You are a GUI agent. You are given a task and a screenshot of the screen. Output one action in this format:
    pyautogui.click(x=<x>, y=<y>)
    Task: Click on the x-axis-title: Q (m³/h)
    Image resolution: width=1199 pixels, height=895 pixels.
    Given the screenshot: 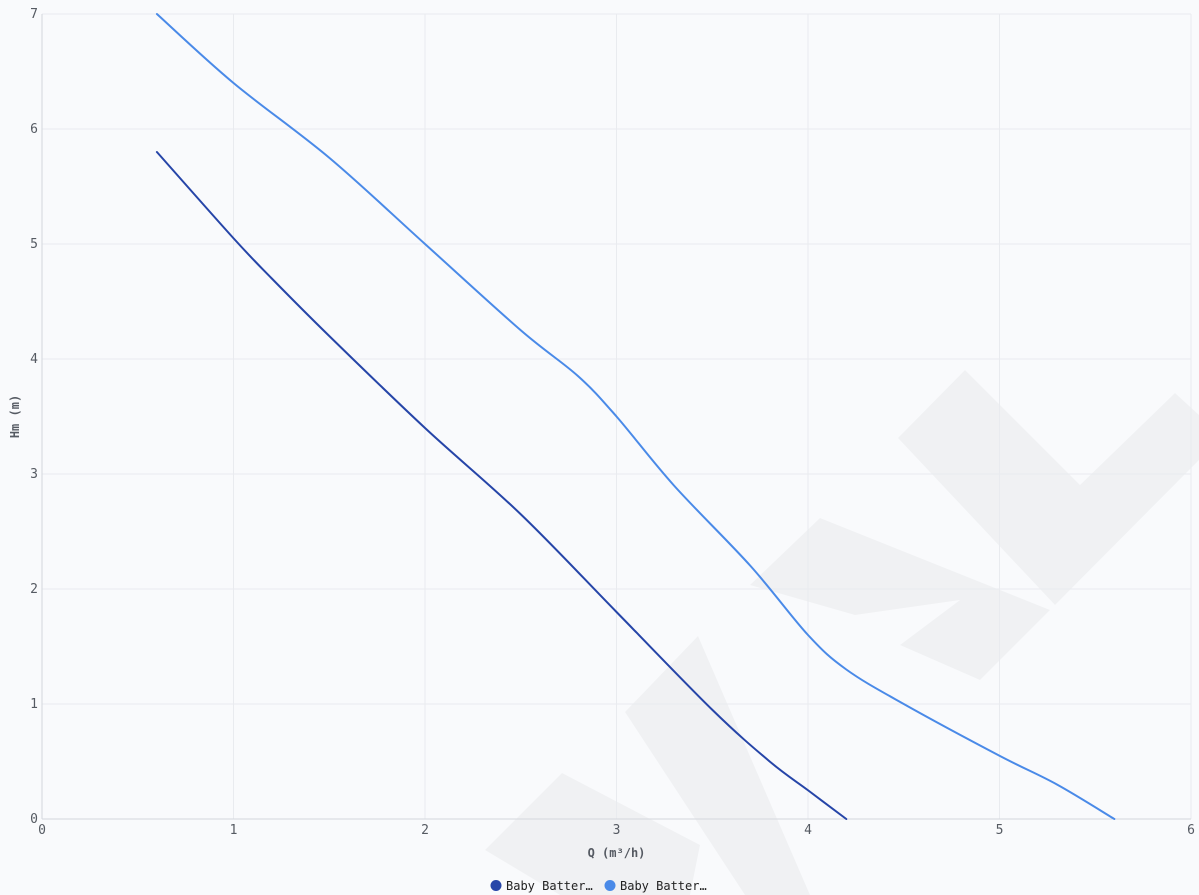 What is the action you would take?
    pyautogui.click(x=617, y=853)
    